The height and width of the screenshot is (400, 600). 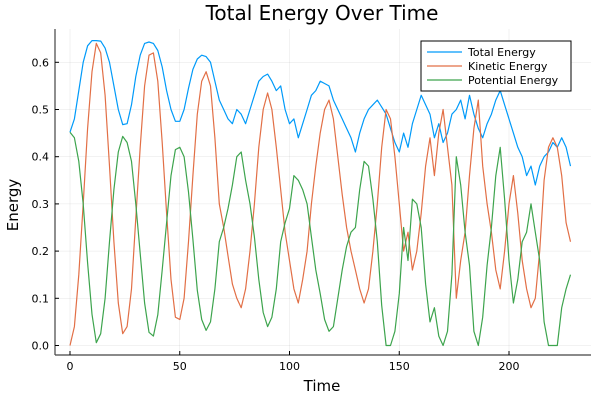 What do you see at coordinates (41, 251) in the screenshot?
I see `y-tick-label: 0.2` at bounding box center [41, 251].